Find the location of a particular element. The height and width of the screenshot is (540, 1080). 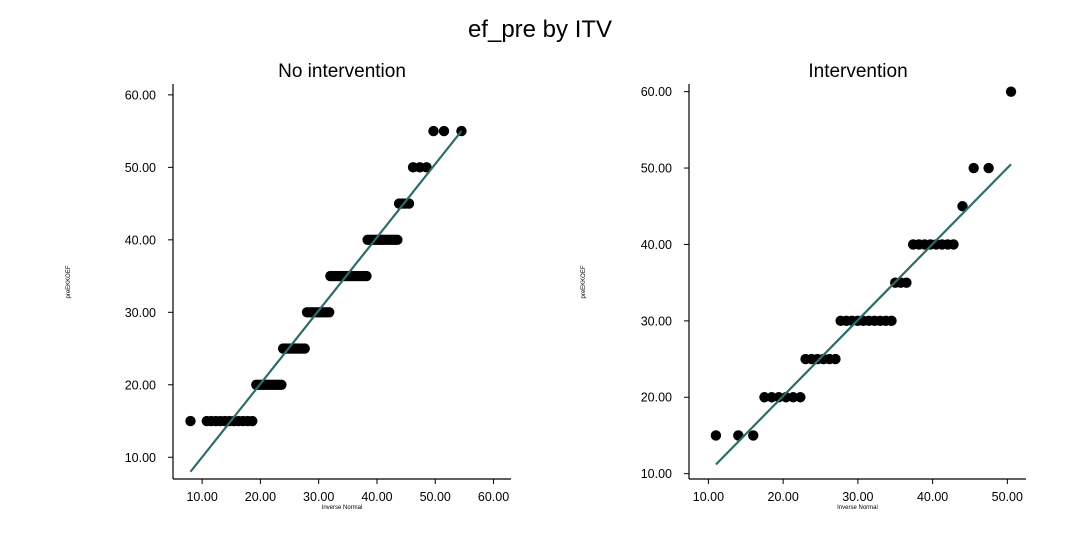

data-points is located at coordinates (326, 276).